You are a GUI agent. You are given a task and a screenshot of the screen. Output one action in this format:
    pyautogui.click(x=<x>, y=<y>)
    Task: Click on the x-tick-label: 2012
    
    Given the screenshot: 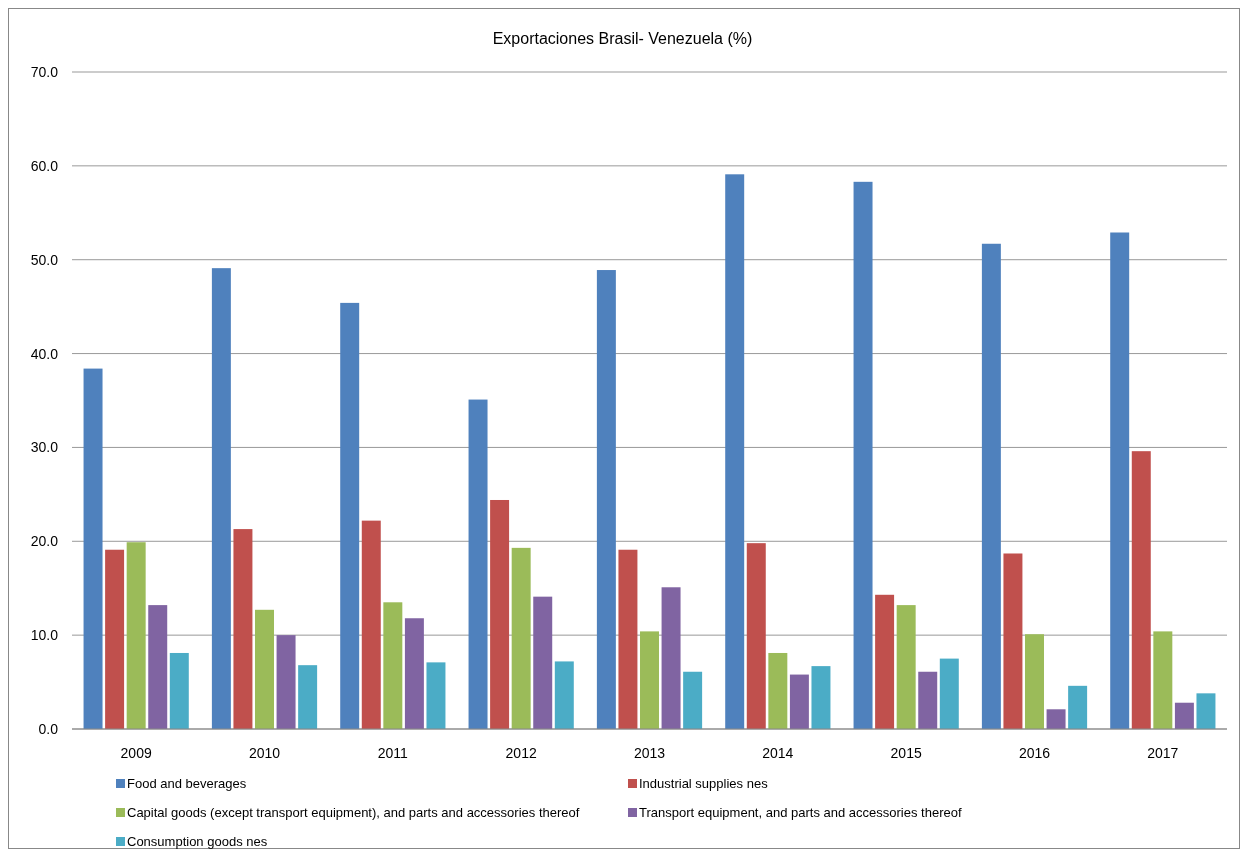 What is the action you would take?
    pyautogui.click(x=521, y=753)
    